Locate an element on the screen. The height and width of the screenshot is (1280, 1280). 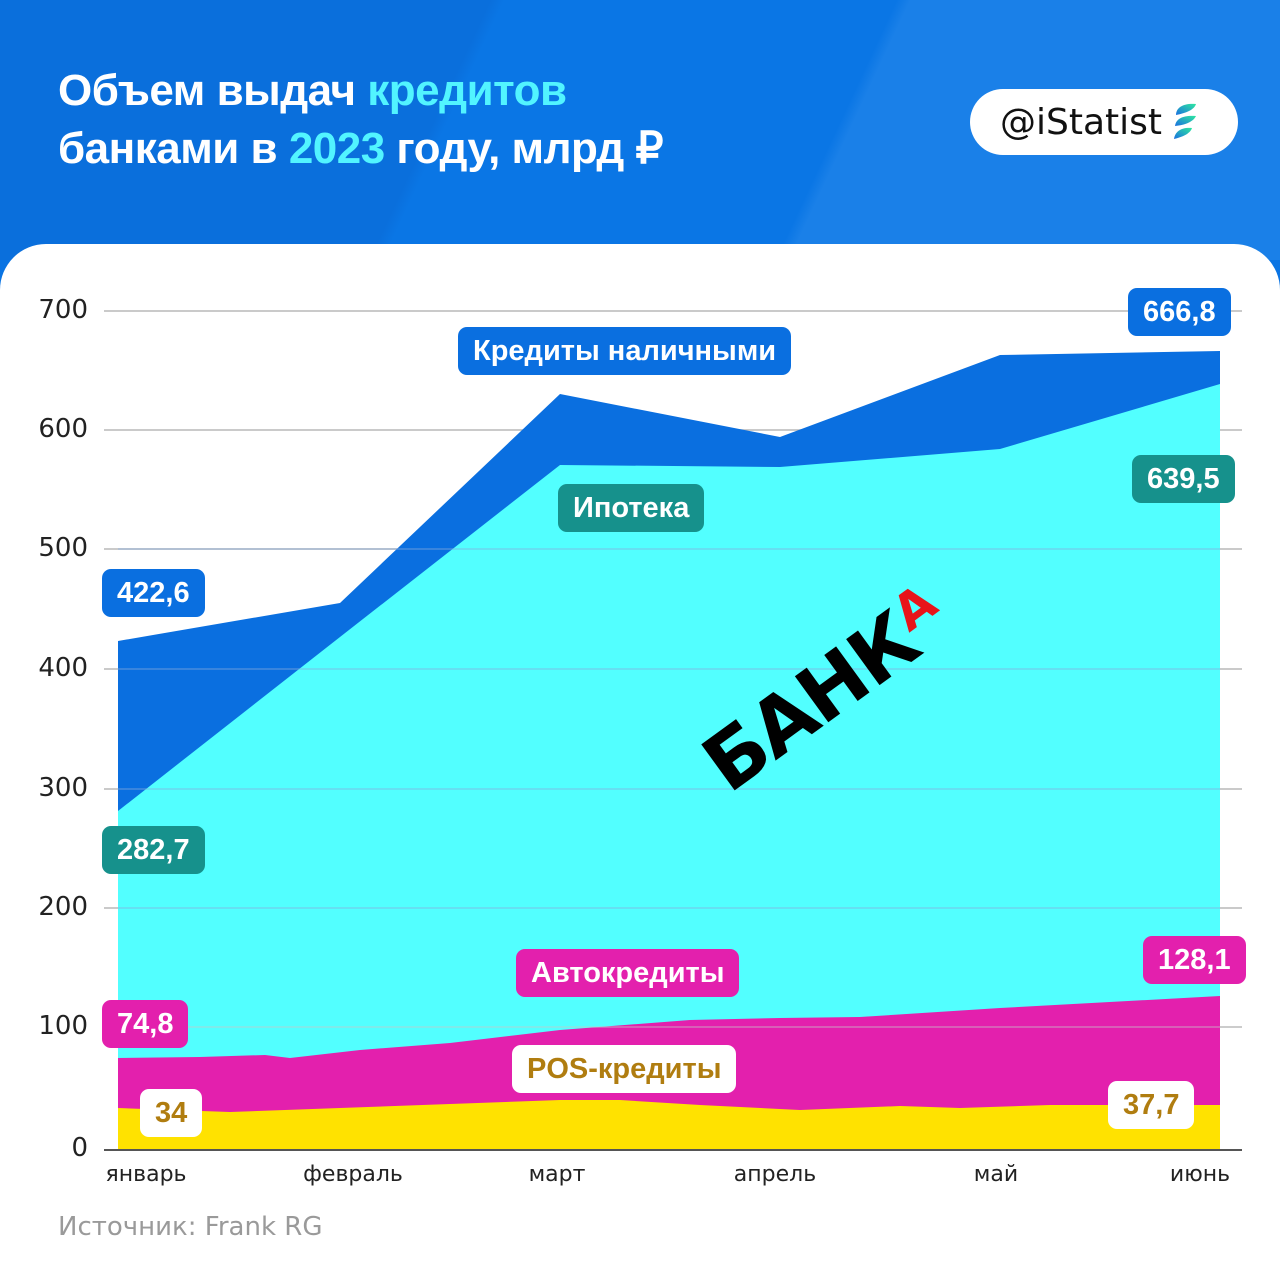
brand-handle: @iStatist is located at coordinates (1081, 122).